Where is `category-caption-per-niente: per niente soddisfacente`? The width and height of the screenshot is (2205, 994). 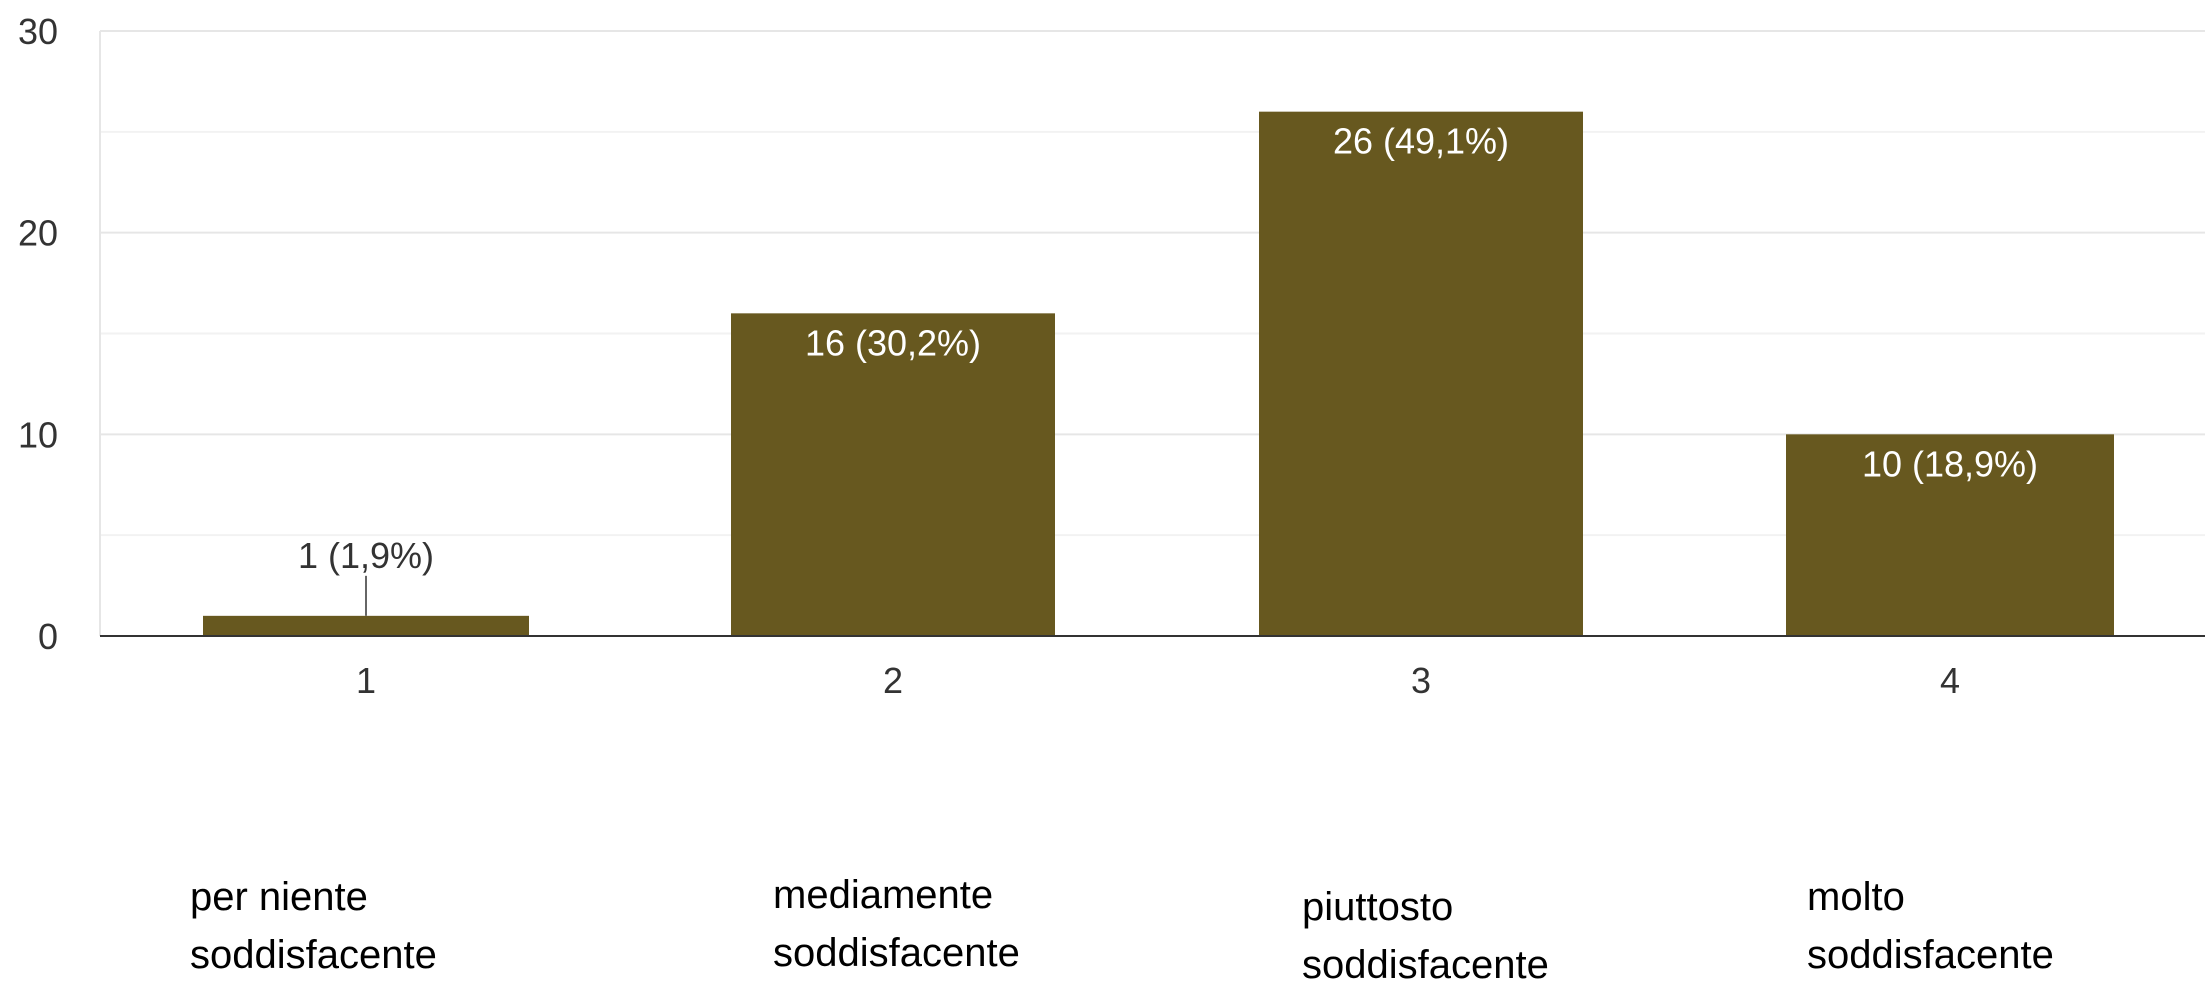
category-caption-per-niente: per niente soddisfacente is located at coordinates (355, 926).